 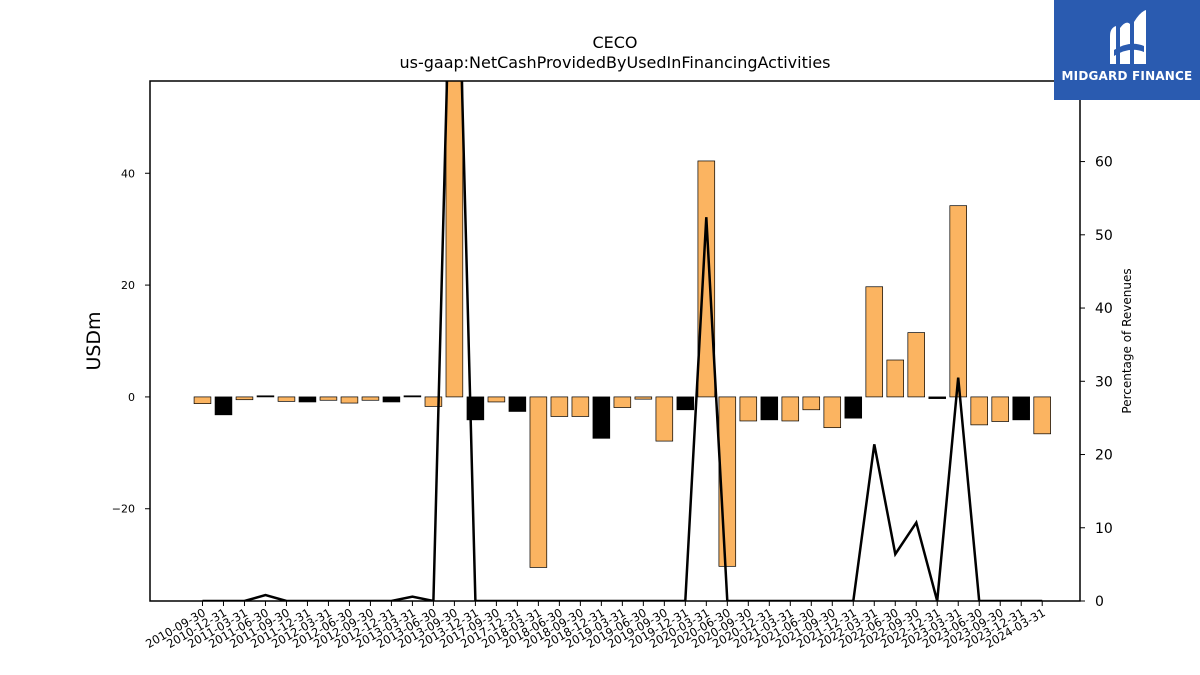 I want to click on y-tick-label: 0, so click(x=131, y=397).